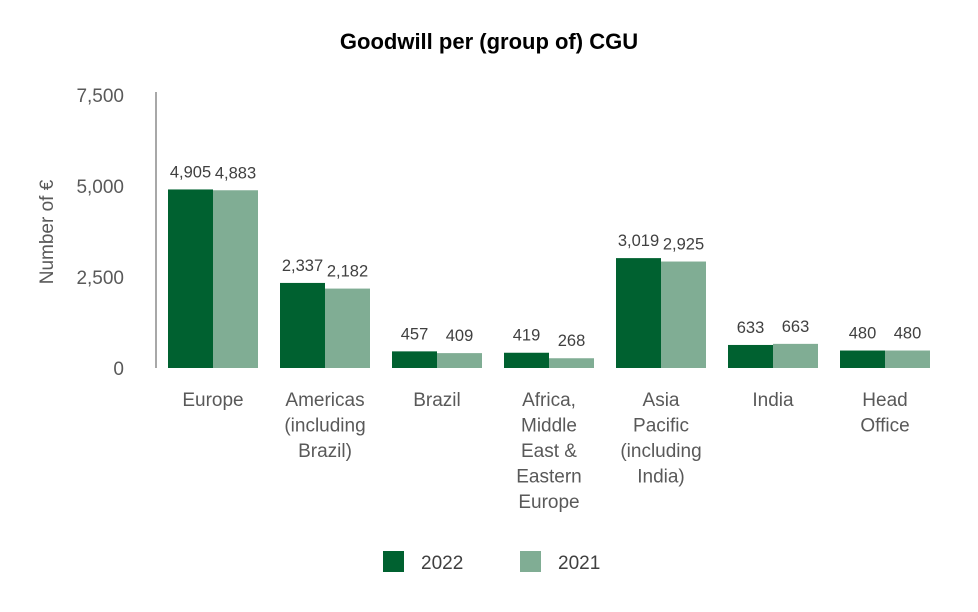 The height and width of the screenshot is (612, 978). Describe the element at coordinates (908, 334) in the screenshot. I see `data-label-2021-6: 480` at that location.